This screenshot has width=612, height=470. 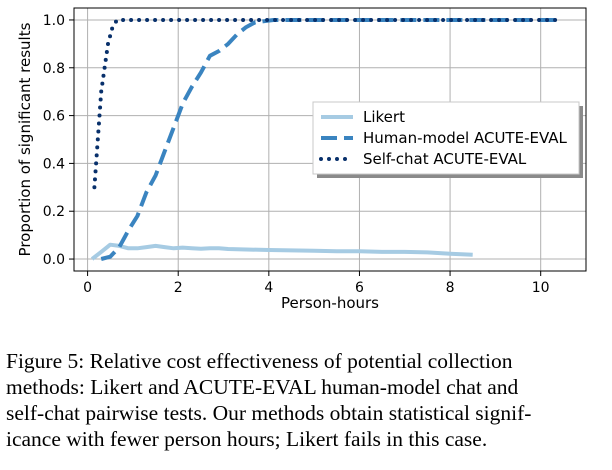 I want to click on legend-box, so click(x=446, y=138).